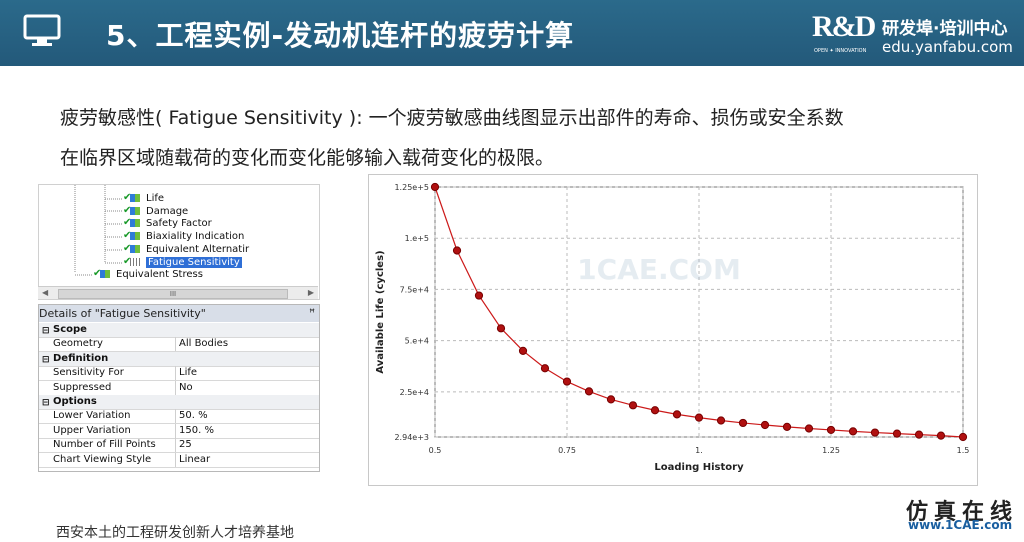 The image size is (1024, 542). I want to click on tree-item-equivalent-stress: ✔ Equivalent Stress, so click(148, 274).